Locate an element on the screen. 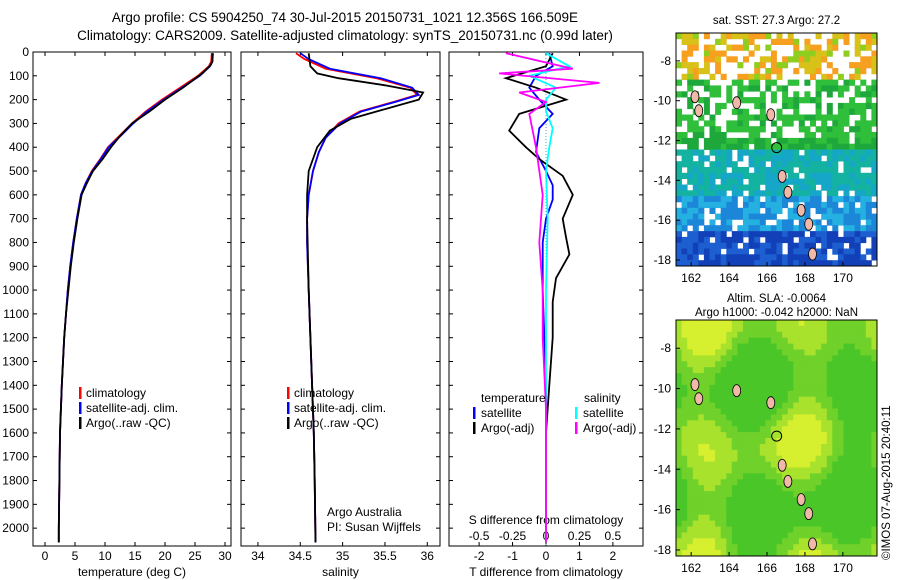  map-y-tick-label: -18 is located at coordinates (663, 550).